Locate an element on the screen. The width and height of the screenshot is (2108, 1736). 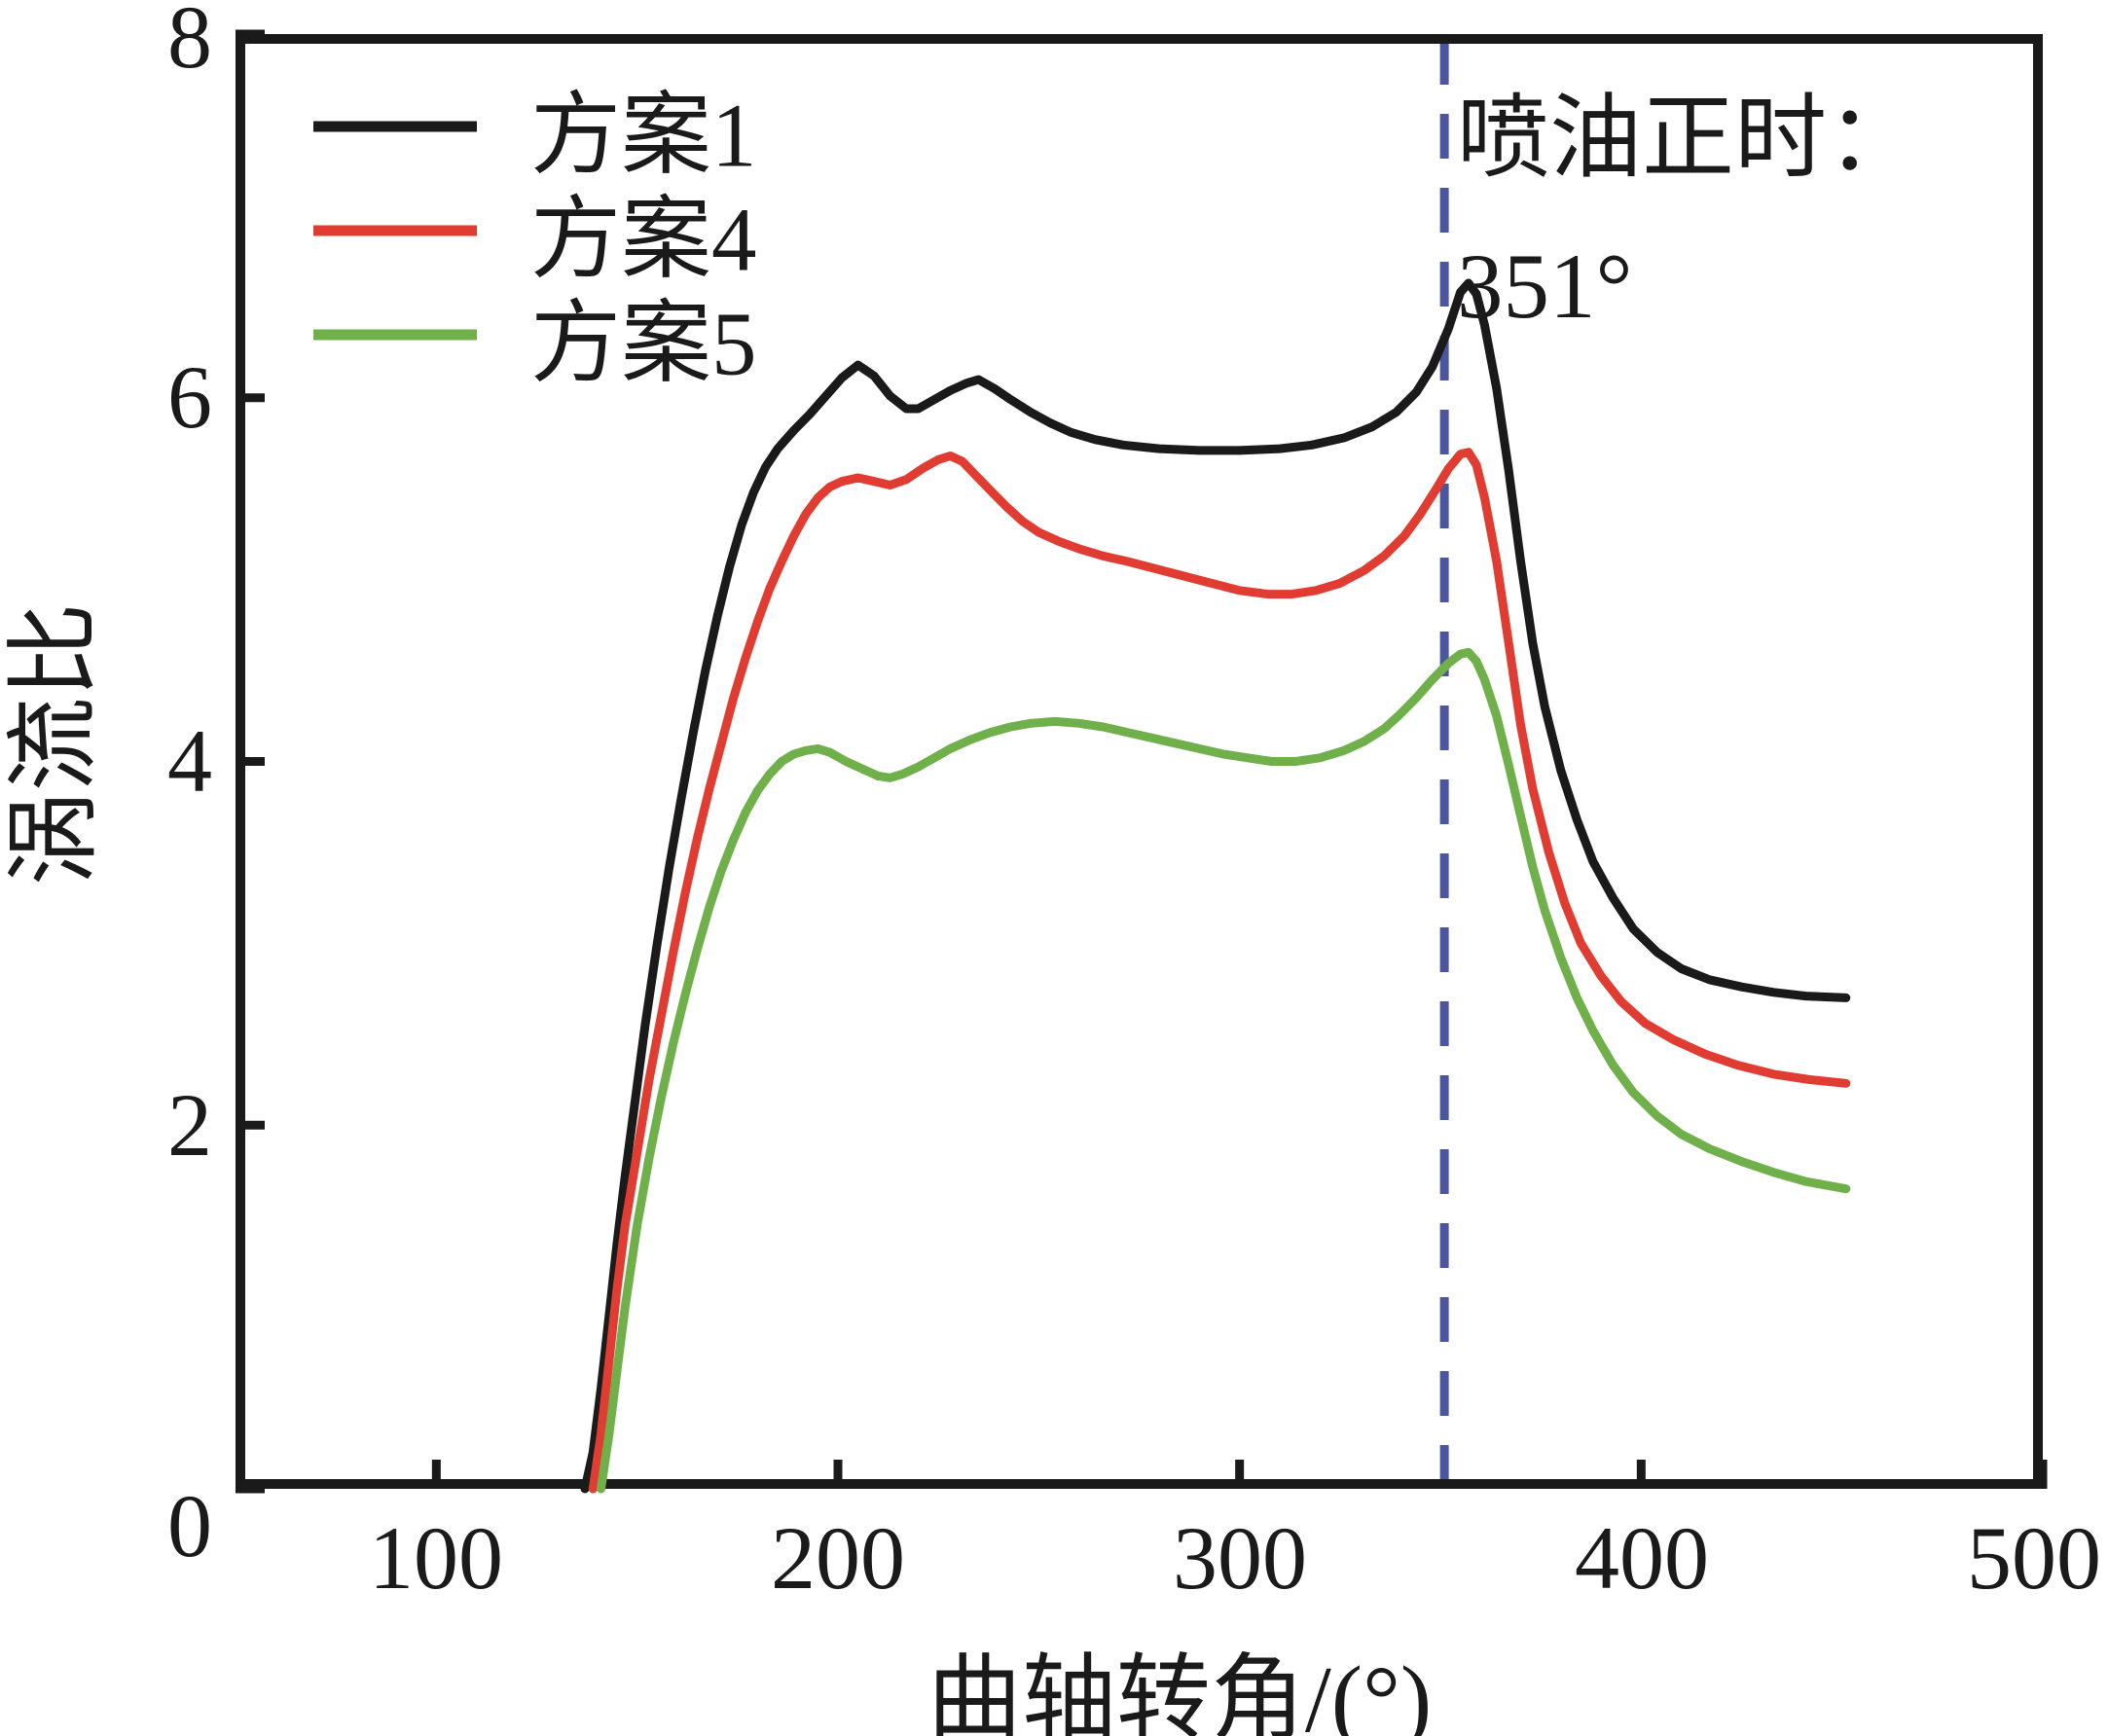
y-tick-label-0: 0 is located at coordinates (189, 1526).